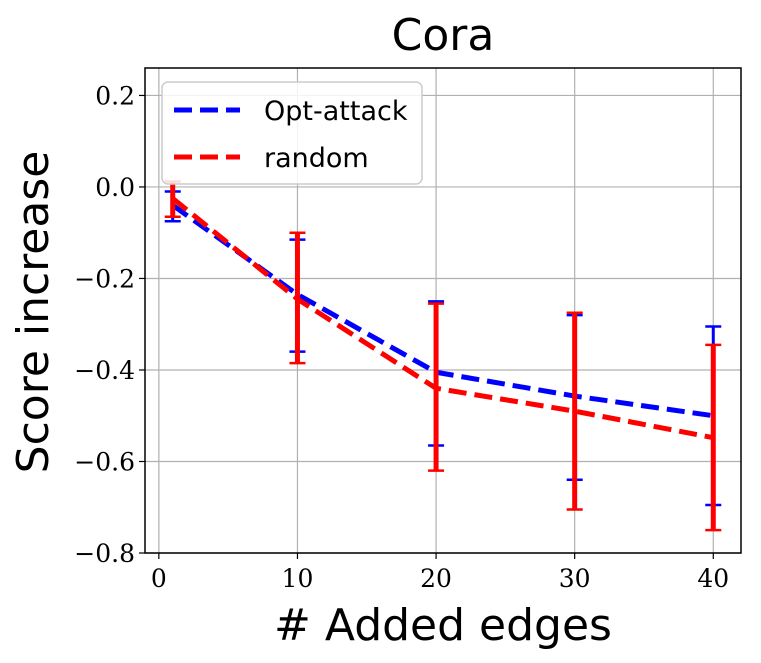 This screenshot has height=663, width=761. I want to click on x-axis-label: # Added edges, so click(443, 625).